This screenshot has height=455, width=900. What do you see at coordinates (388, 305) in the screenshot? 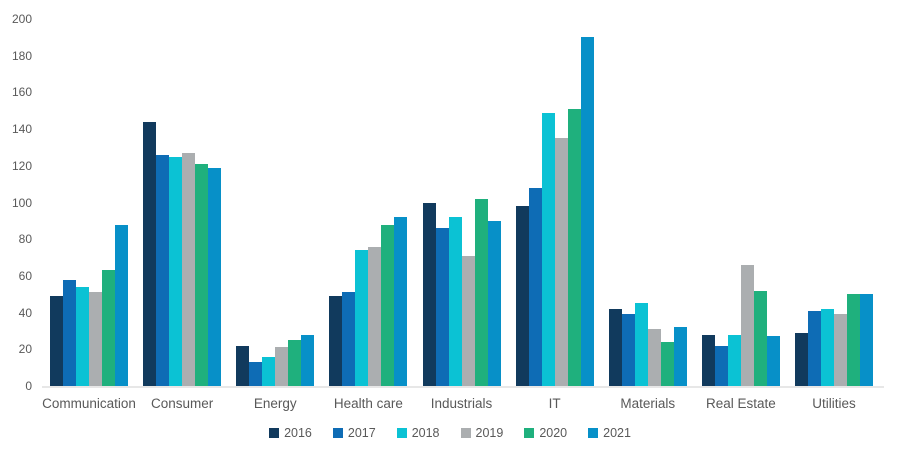
I see `bar-2020-health-care` at bounding box center [388, 305].